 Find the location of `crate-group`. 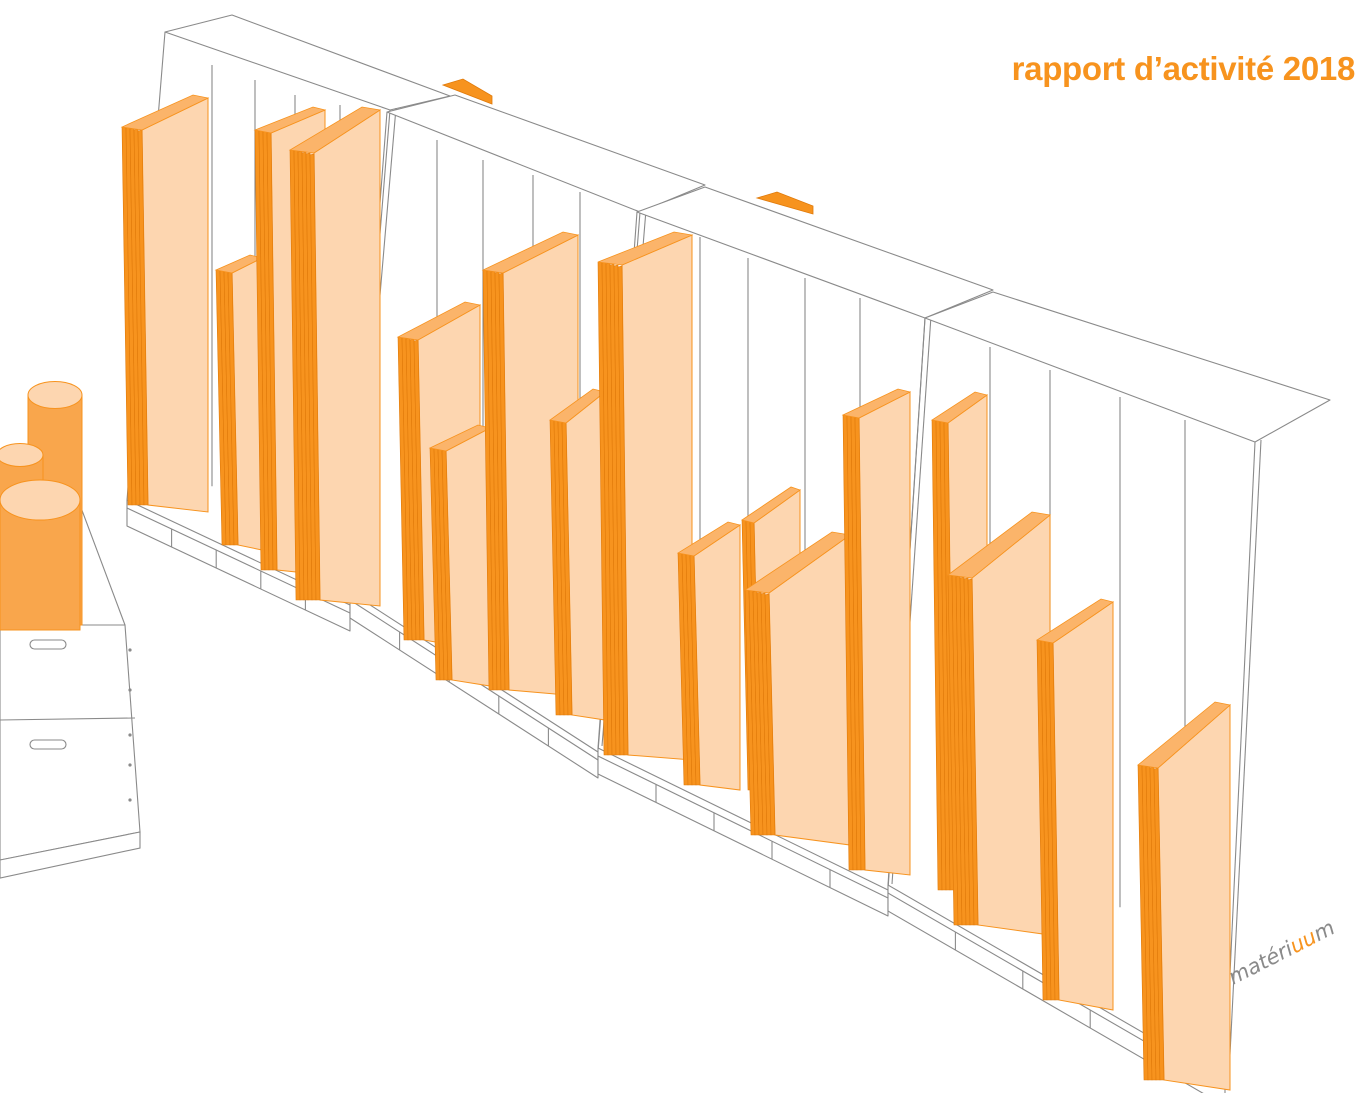

crate-group is located at coordinates (70, 630).